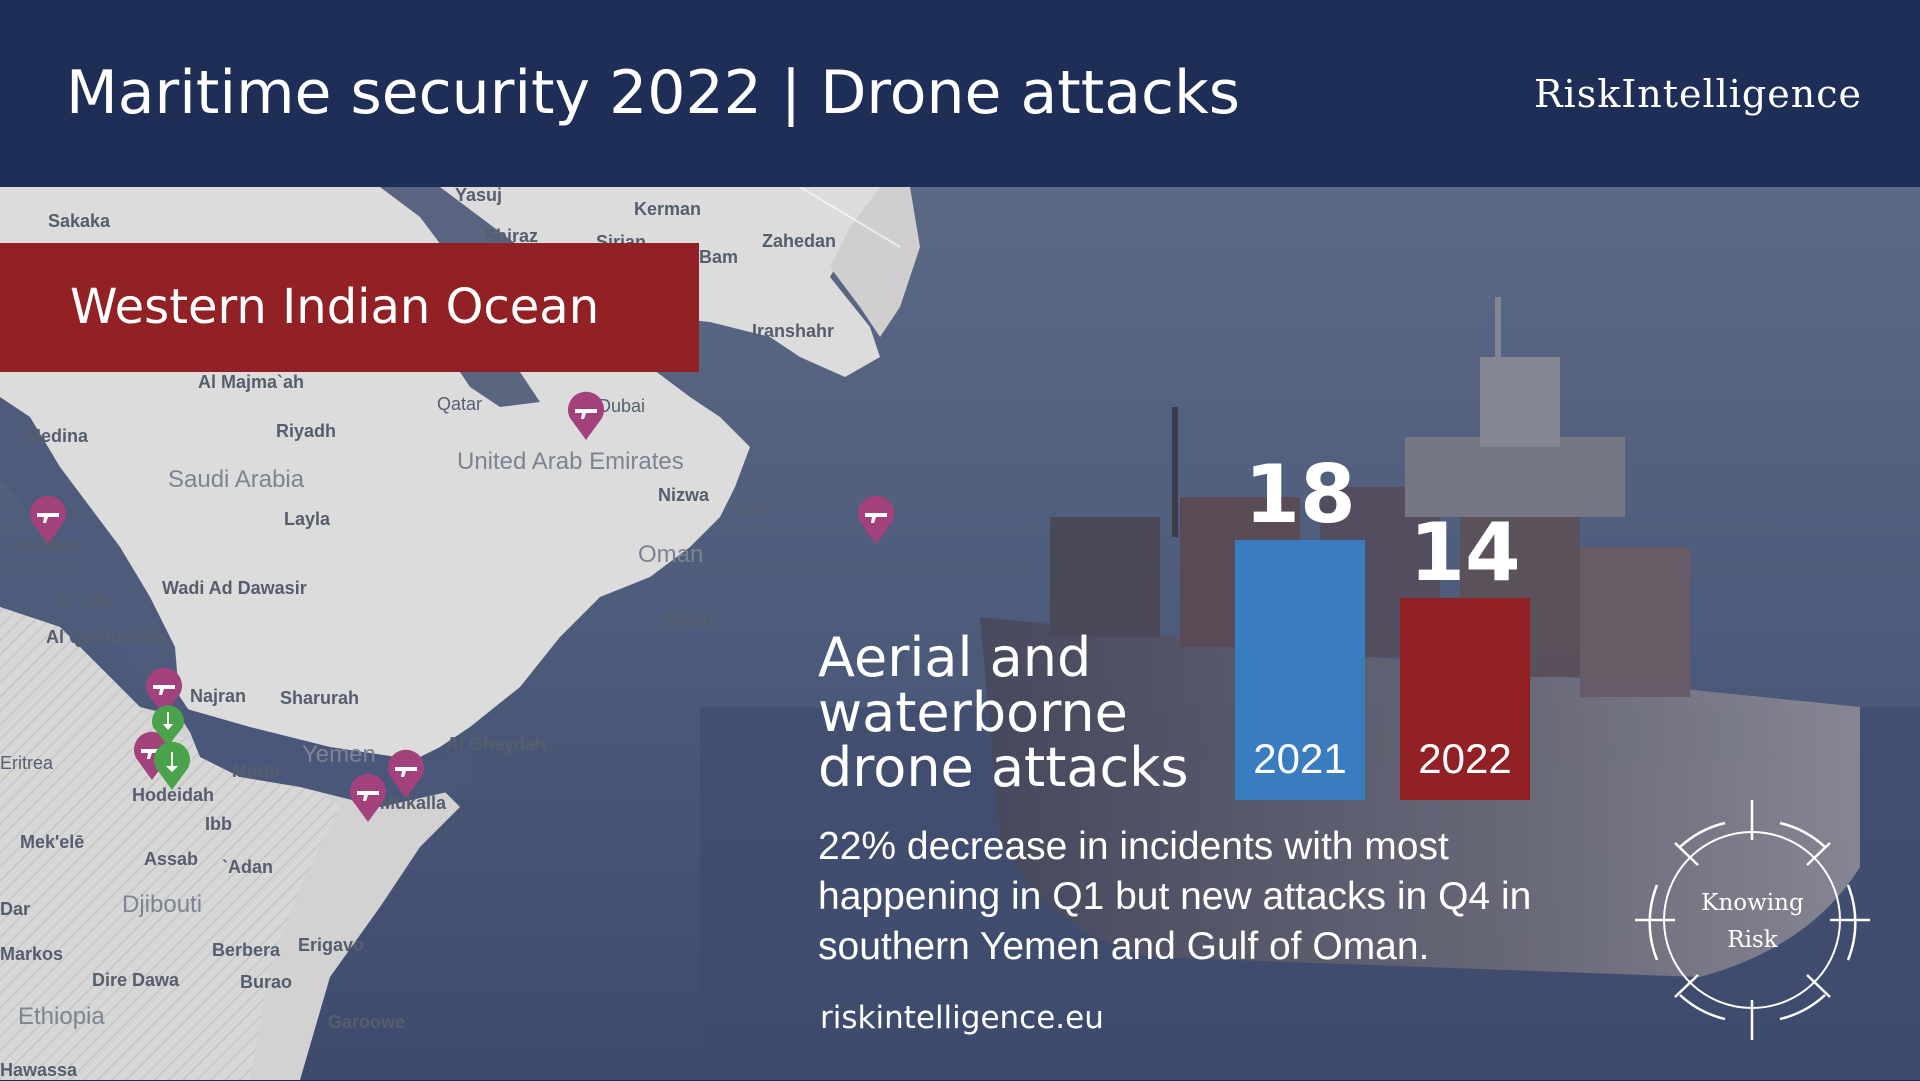 This screenshot has width=1920, height=1081. Describe the element at coordinates (460, 404) in the screenshot. I see `map-label-city: Qatar` at that location.